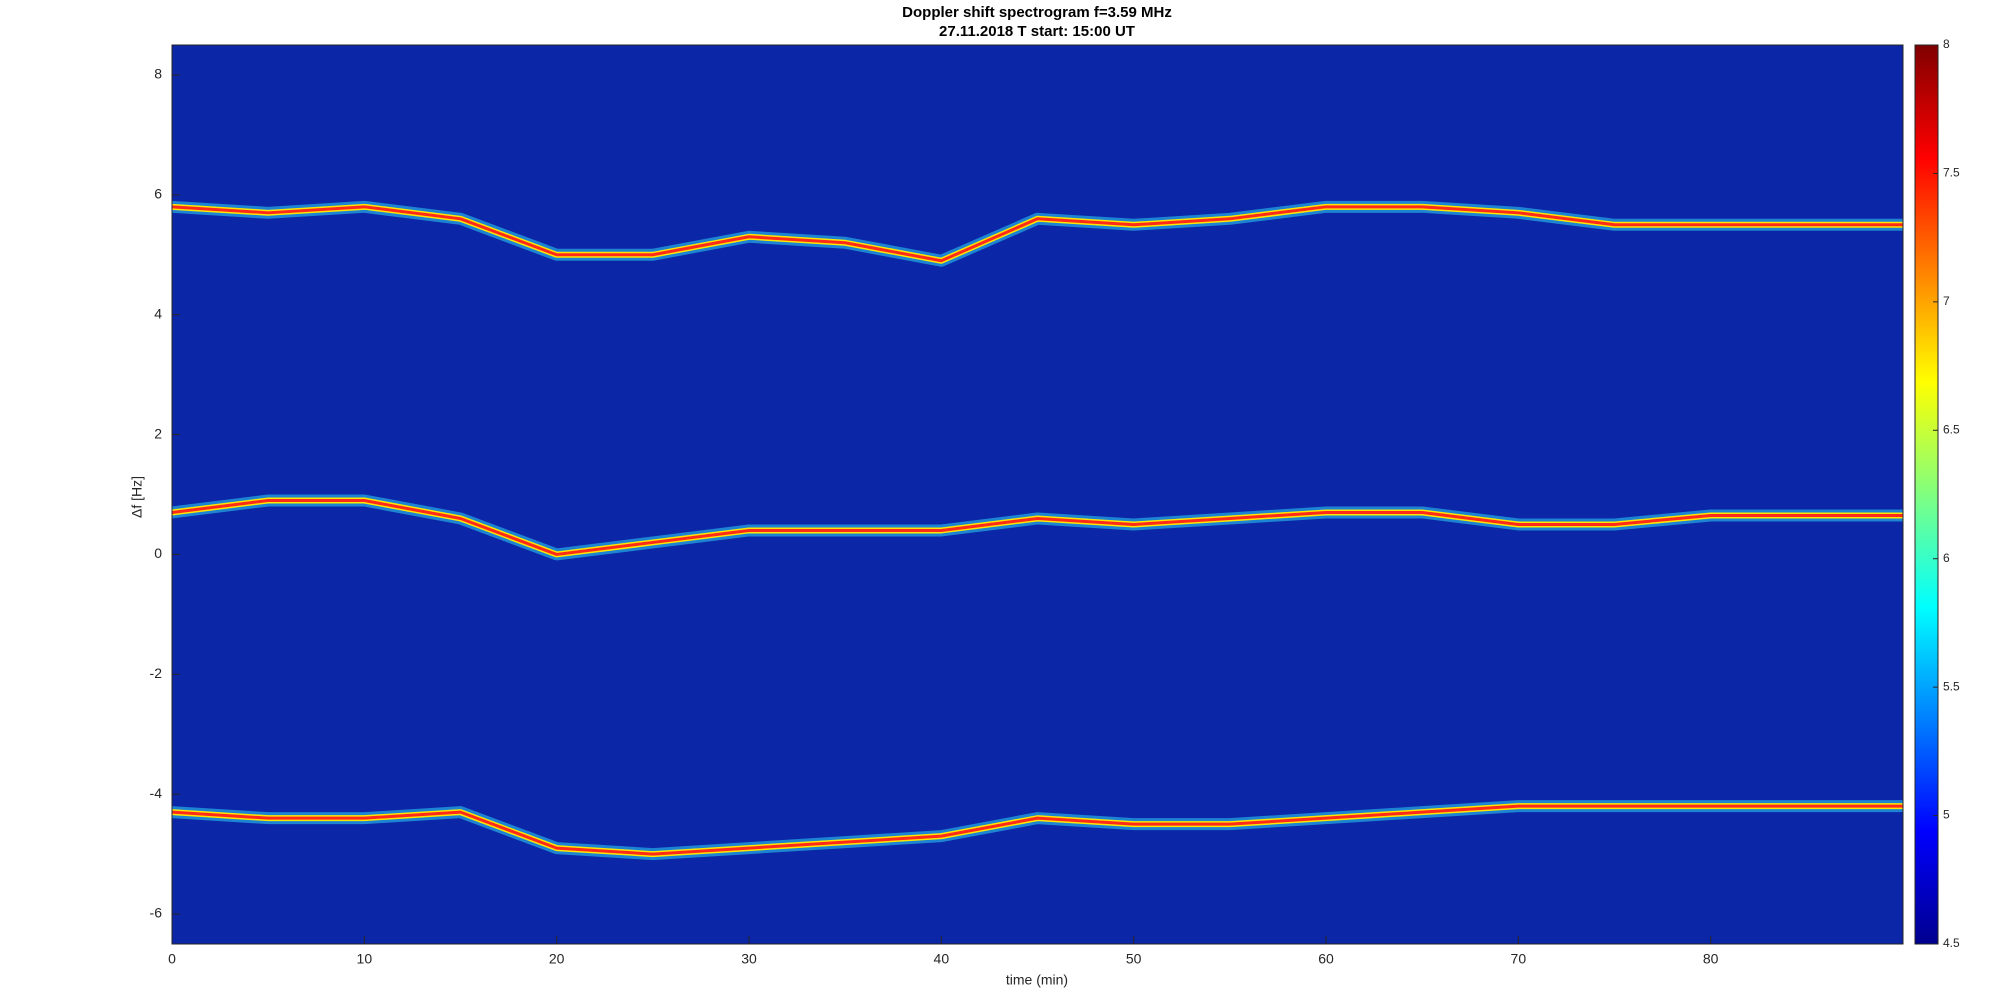 Image resolution: width=2000 pixels, height=1003 pixels. Describe the element at coordinates (158, 74) in the screenshot. I see `y-tick-label: 8` at that location.